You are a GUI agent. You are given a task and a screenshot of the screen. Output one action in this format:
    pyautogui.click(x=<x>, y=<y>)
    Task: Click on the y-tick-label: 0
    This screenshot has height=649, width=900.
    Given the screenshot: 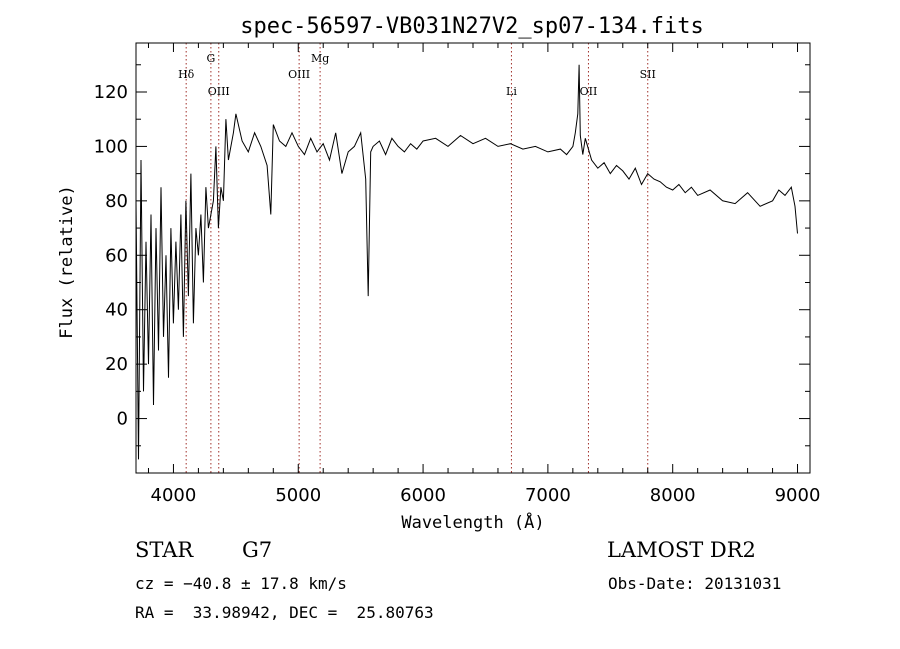 What is the action you would take?
    pyautogui.click(x=122, y=419)
    